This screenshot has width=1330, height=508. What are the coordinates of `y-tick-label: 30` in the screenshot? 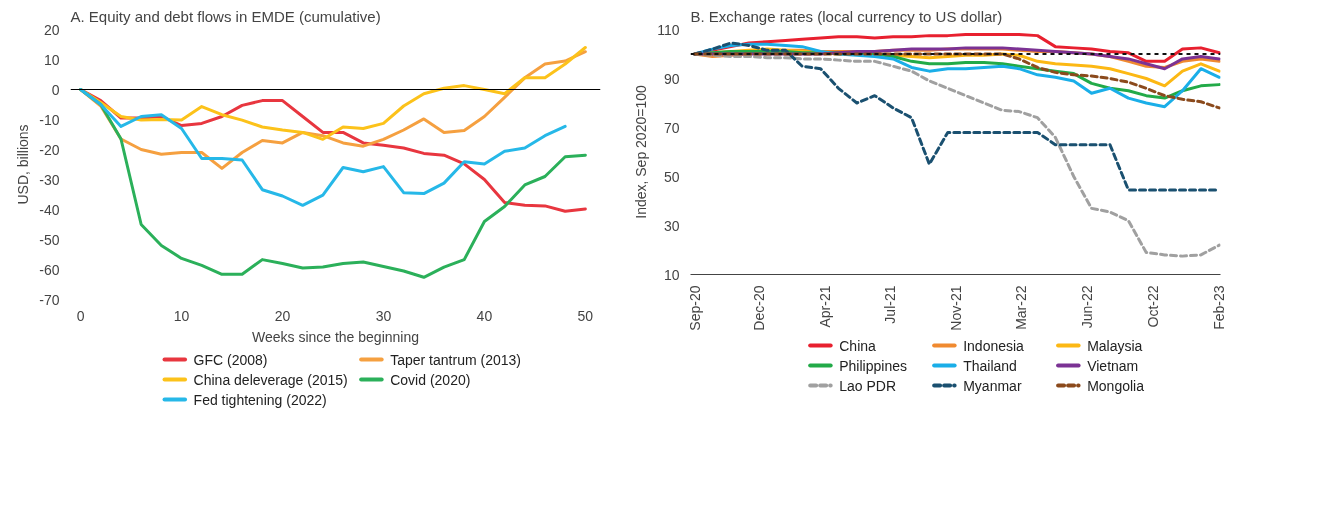 It's located at (671, 225).